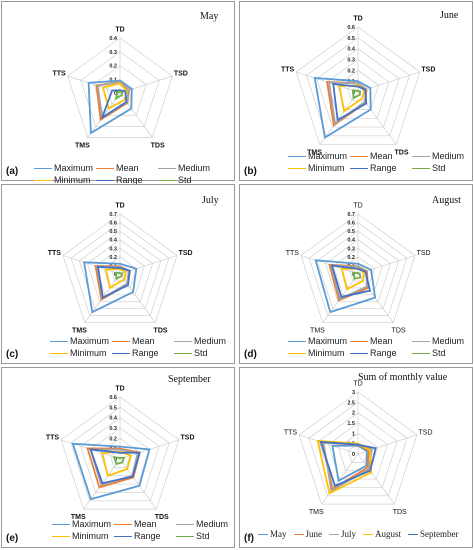 This screenshot has height=550, width=474. I want to click on legend-item-september: September, so click(433, 534).